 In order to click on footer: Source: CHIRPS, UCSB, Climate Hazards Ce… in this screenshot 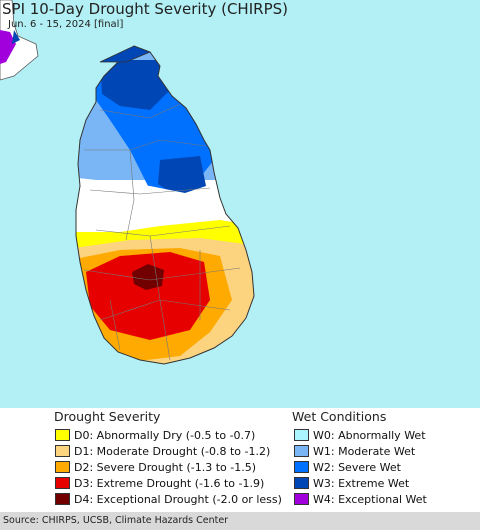, I will do `click(240, 521)`.